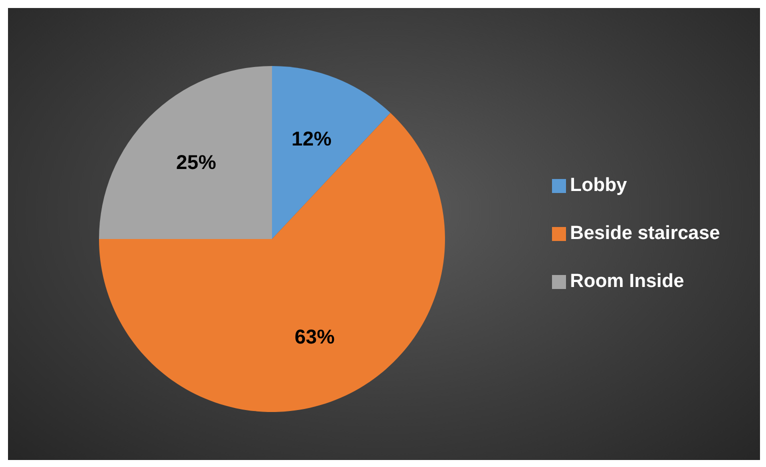 This screenshot has width=766, height=467. What do you see at coordinates (645, 233) in the screenshot?
I see `legend-label: Beside staircase` at bounding box center [645, 233].